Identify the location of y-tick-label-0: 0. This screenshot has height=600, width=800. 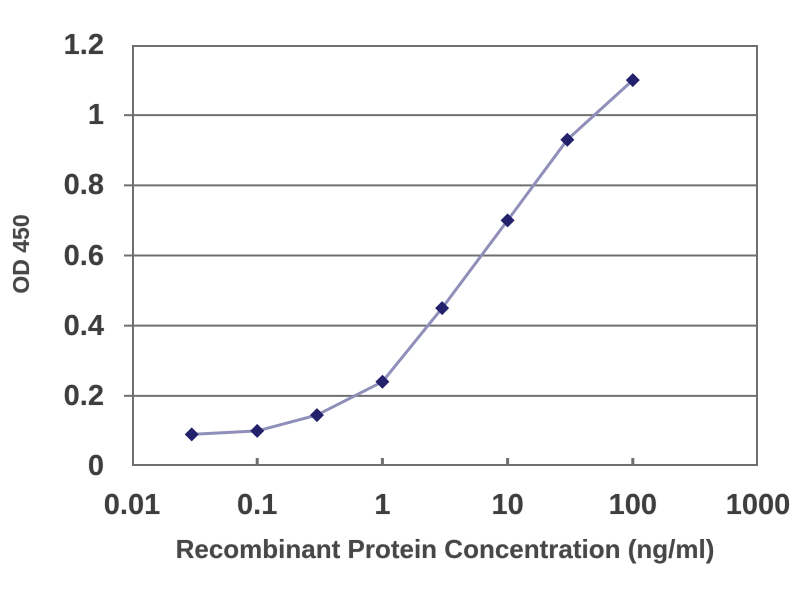
(95, 466).